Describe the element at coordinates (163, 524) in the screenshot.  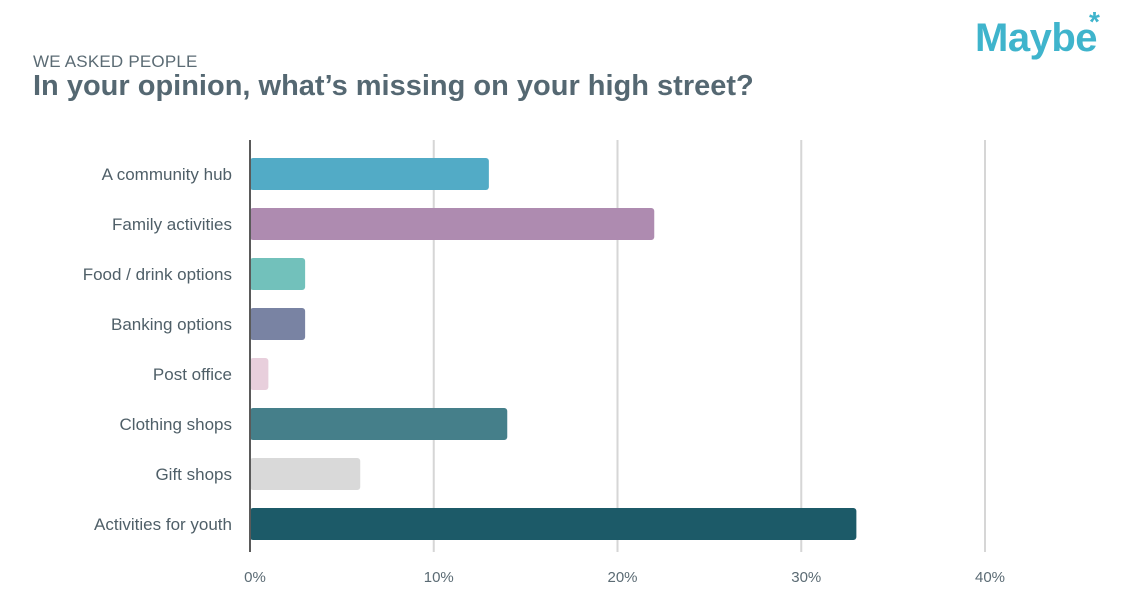
I see `category-label: Activities for youth` at that location.